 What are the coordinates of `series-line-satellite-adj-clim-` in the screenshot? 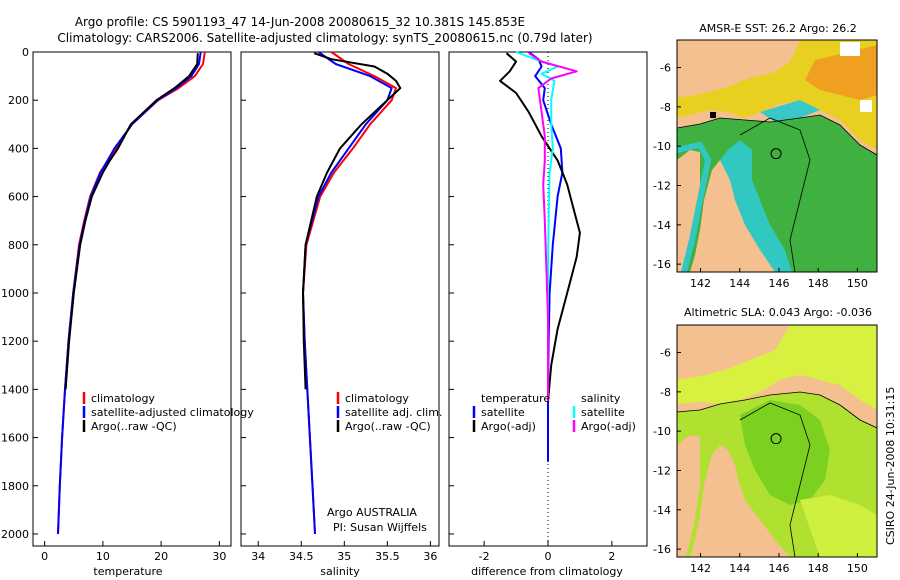 It's located at (347, 293).